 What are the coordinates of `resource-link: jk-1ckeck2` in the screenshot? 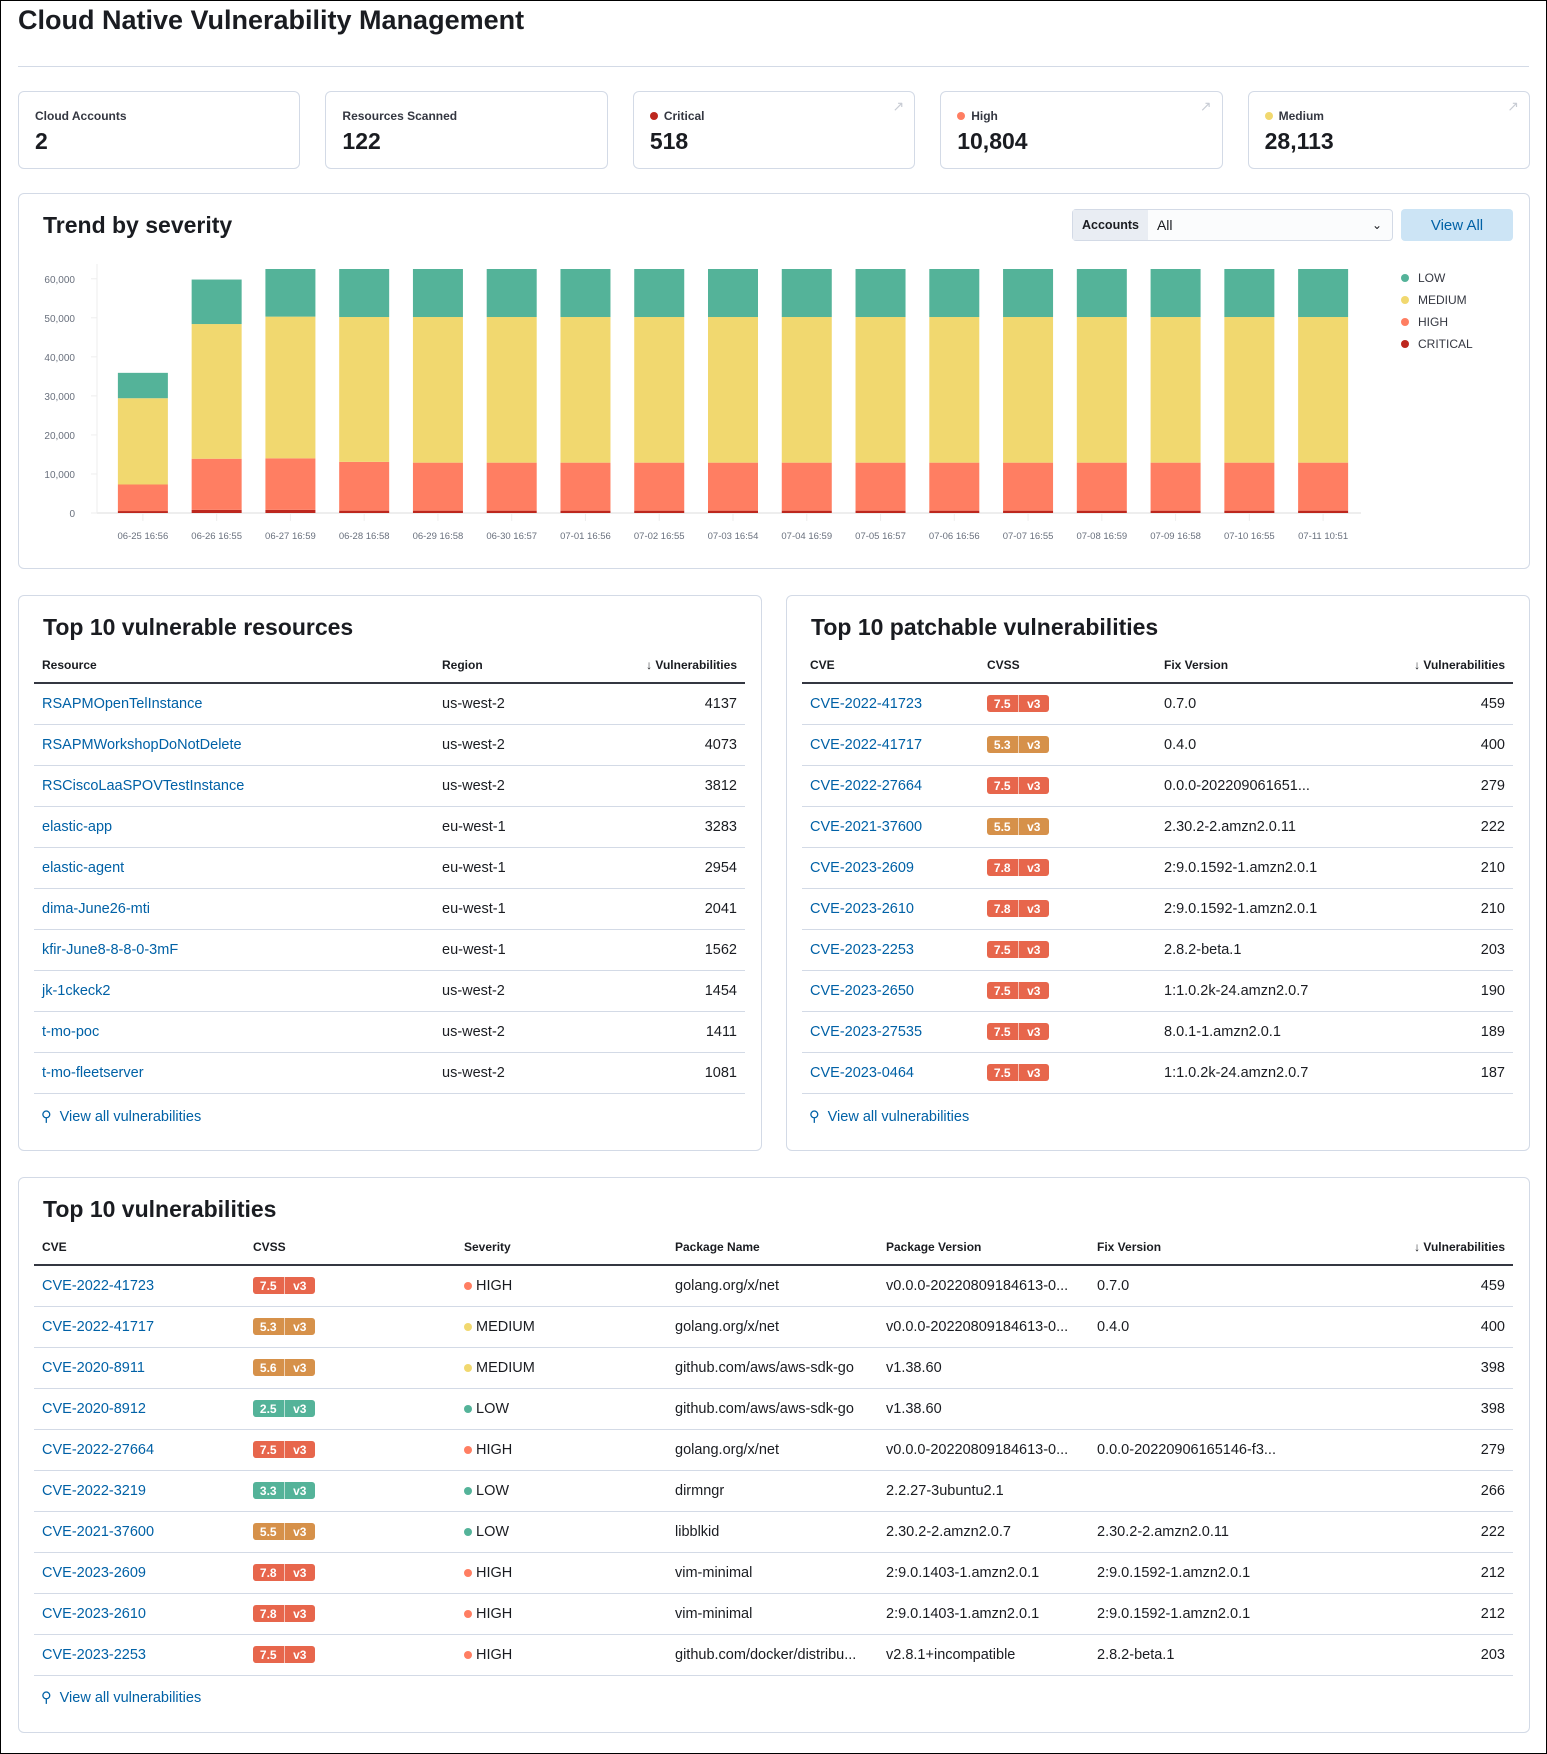 It's located at (76, 990).